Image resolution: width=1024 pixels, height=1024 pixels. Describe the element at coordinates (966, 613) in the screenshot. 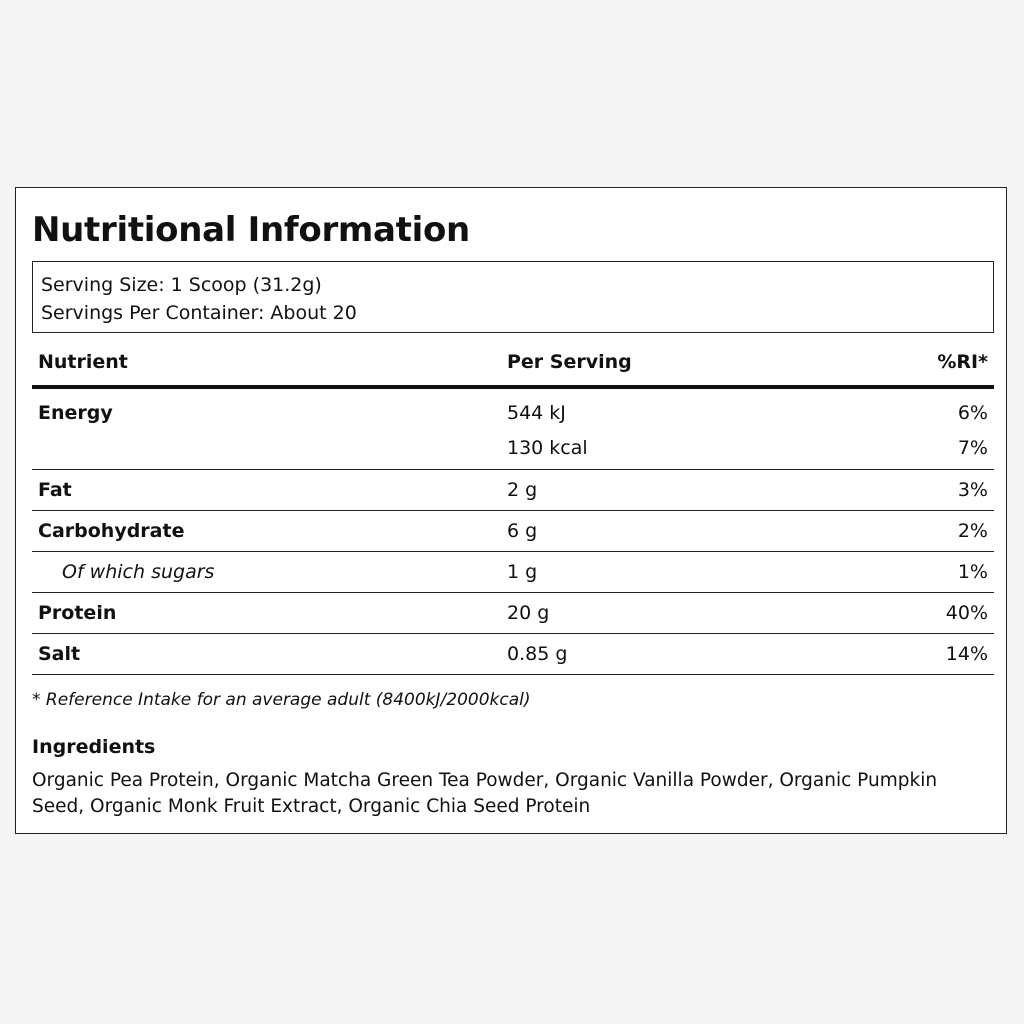

I see `row-ri: 40%` at that location.